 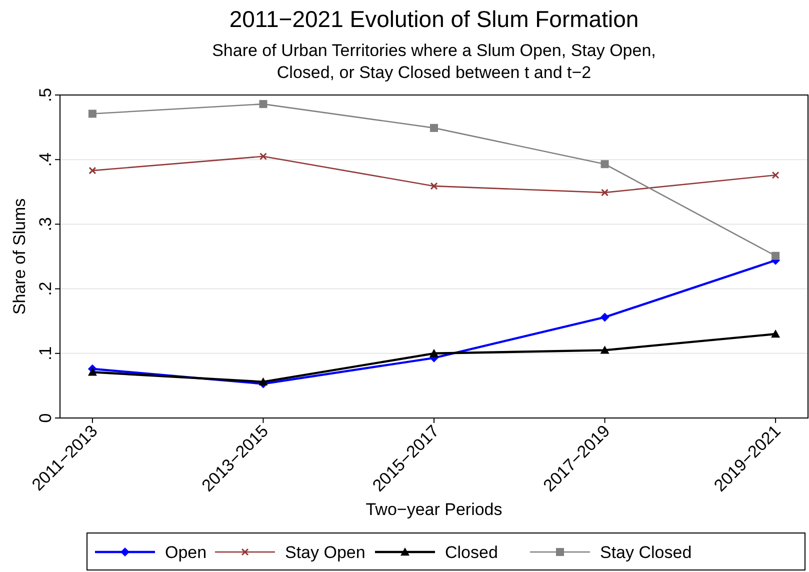 What do you see at coordinates (45, 418) in the screenshot?
I see `y-tick-label: 0` at bounding box center [45, 418].